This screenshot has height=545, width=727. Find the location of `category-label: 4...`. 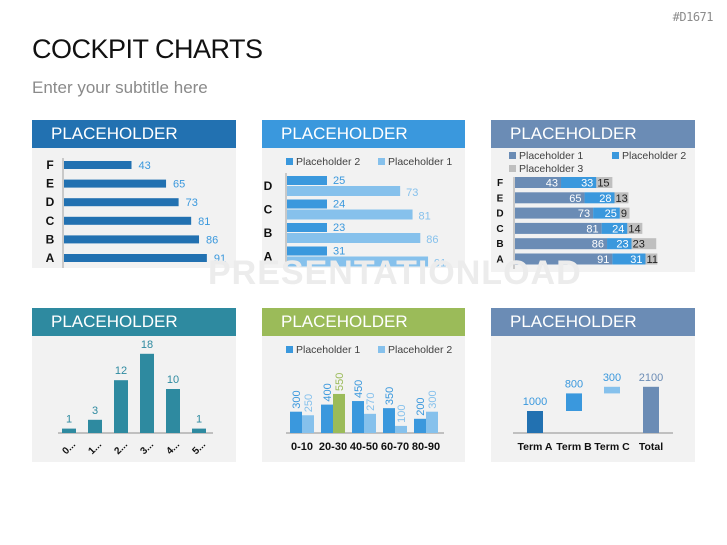

category-label: 4... is located at coordinates (173, 448).